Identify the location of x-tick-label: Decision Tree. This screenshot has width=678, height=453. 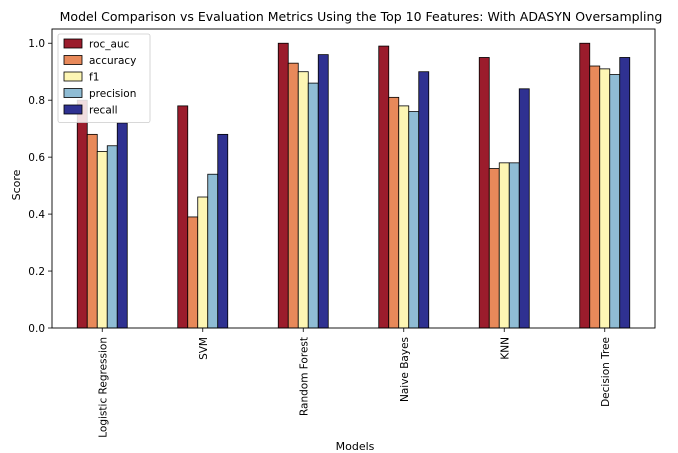
(606, 372).